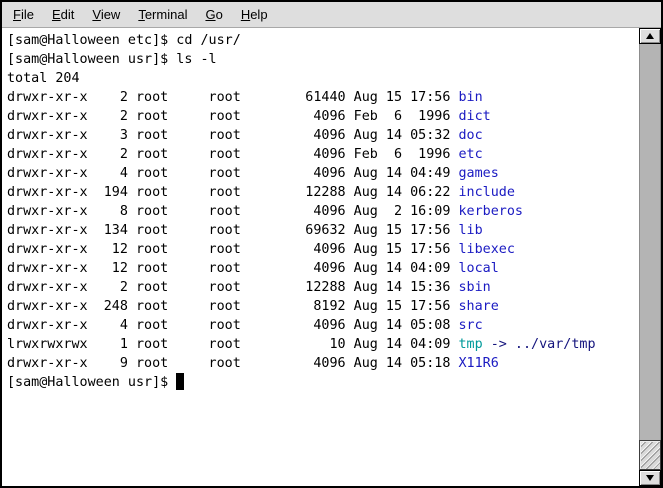  What do you see at coordinates (180, 381) in the screenshot?
I see `terminal-cursor` at bounding box center [180, 381].